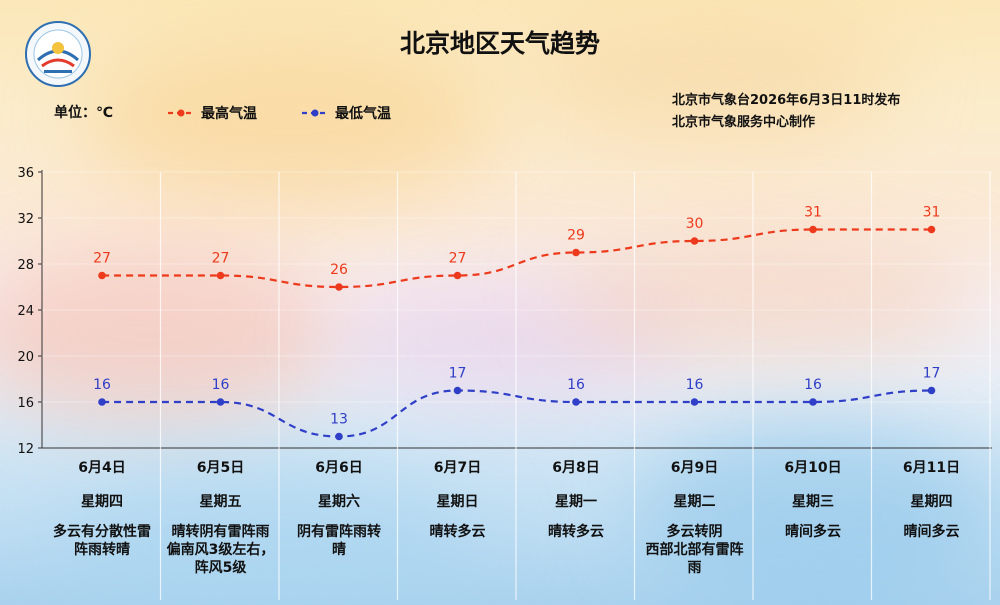 This screenshot has height=605, width=1000. Describe the element at coordinates (695, 549) in the screenshot. I see `forecast-text: 西部北部有雷阵` at that location.